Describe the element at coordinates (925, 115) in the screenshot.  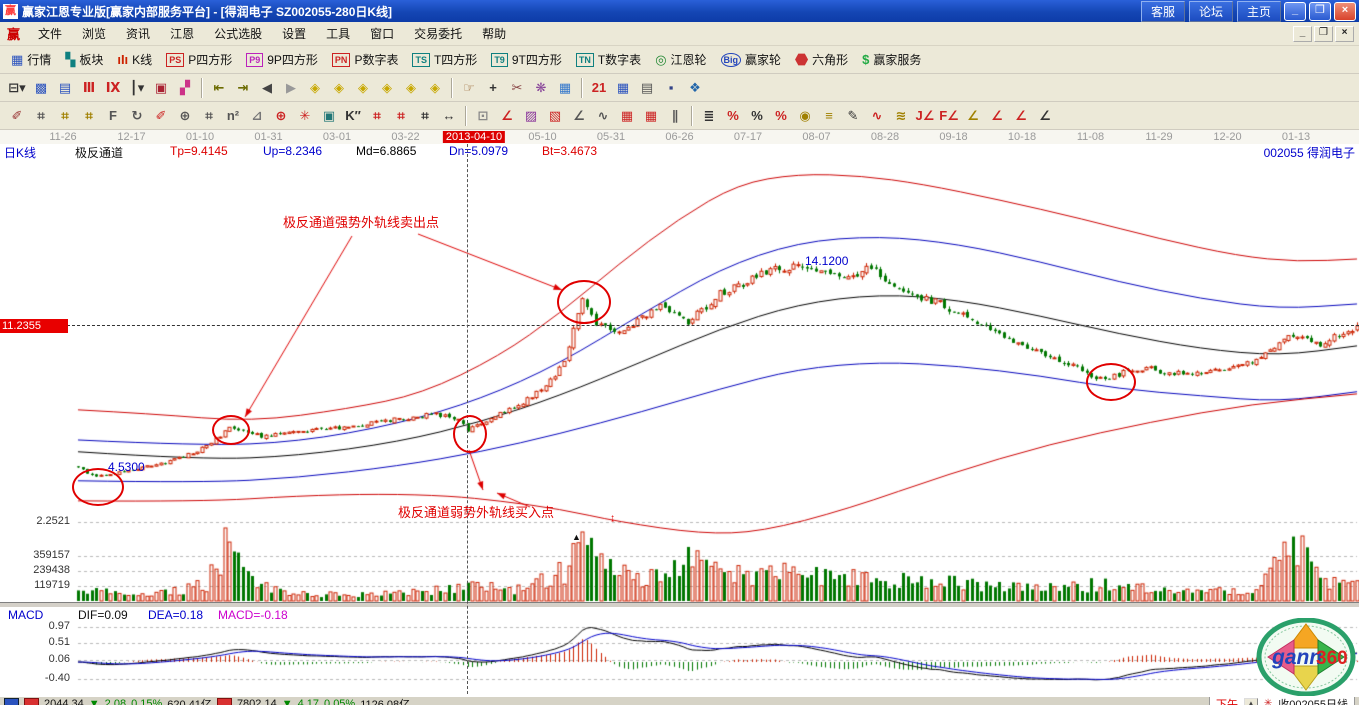
I see `j-angle-icon: J∠` at that location.